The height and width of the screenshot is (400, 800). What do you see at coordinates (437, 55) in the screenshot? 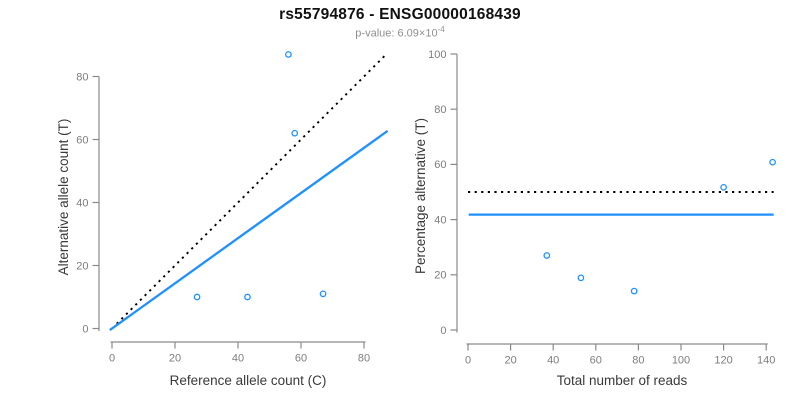
I see `y-tick-label: 100` at bounding box center [437, 55].